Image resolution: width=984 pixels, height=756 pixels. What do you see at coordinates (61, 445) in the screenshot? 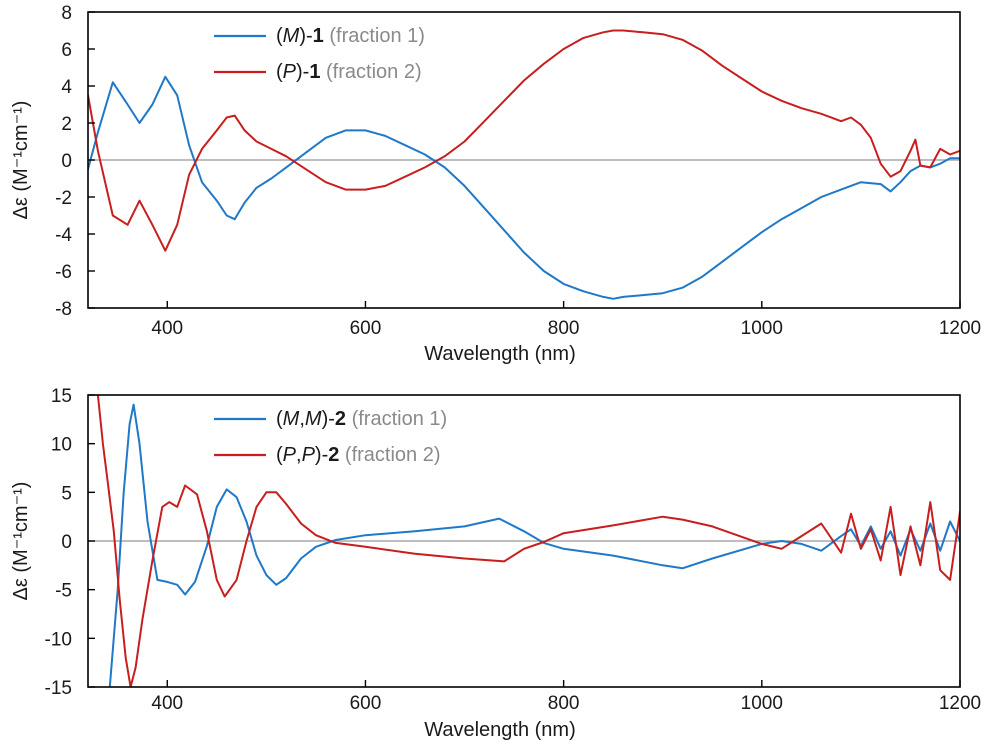
I see `y-tick-label: 10` at bounding box center [61, 445].